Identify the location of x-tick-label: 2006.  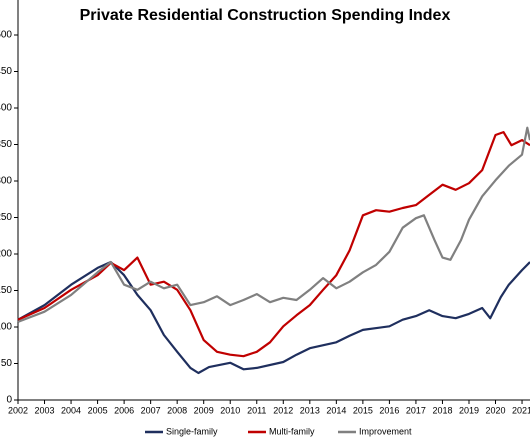
(124, 410).